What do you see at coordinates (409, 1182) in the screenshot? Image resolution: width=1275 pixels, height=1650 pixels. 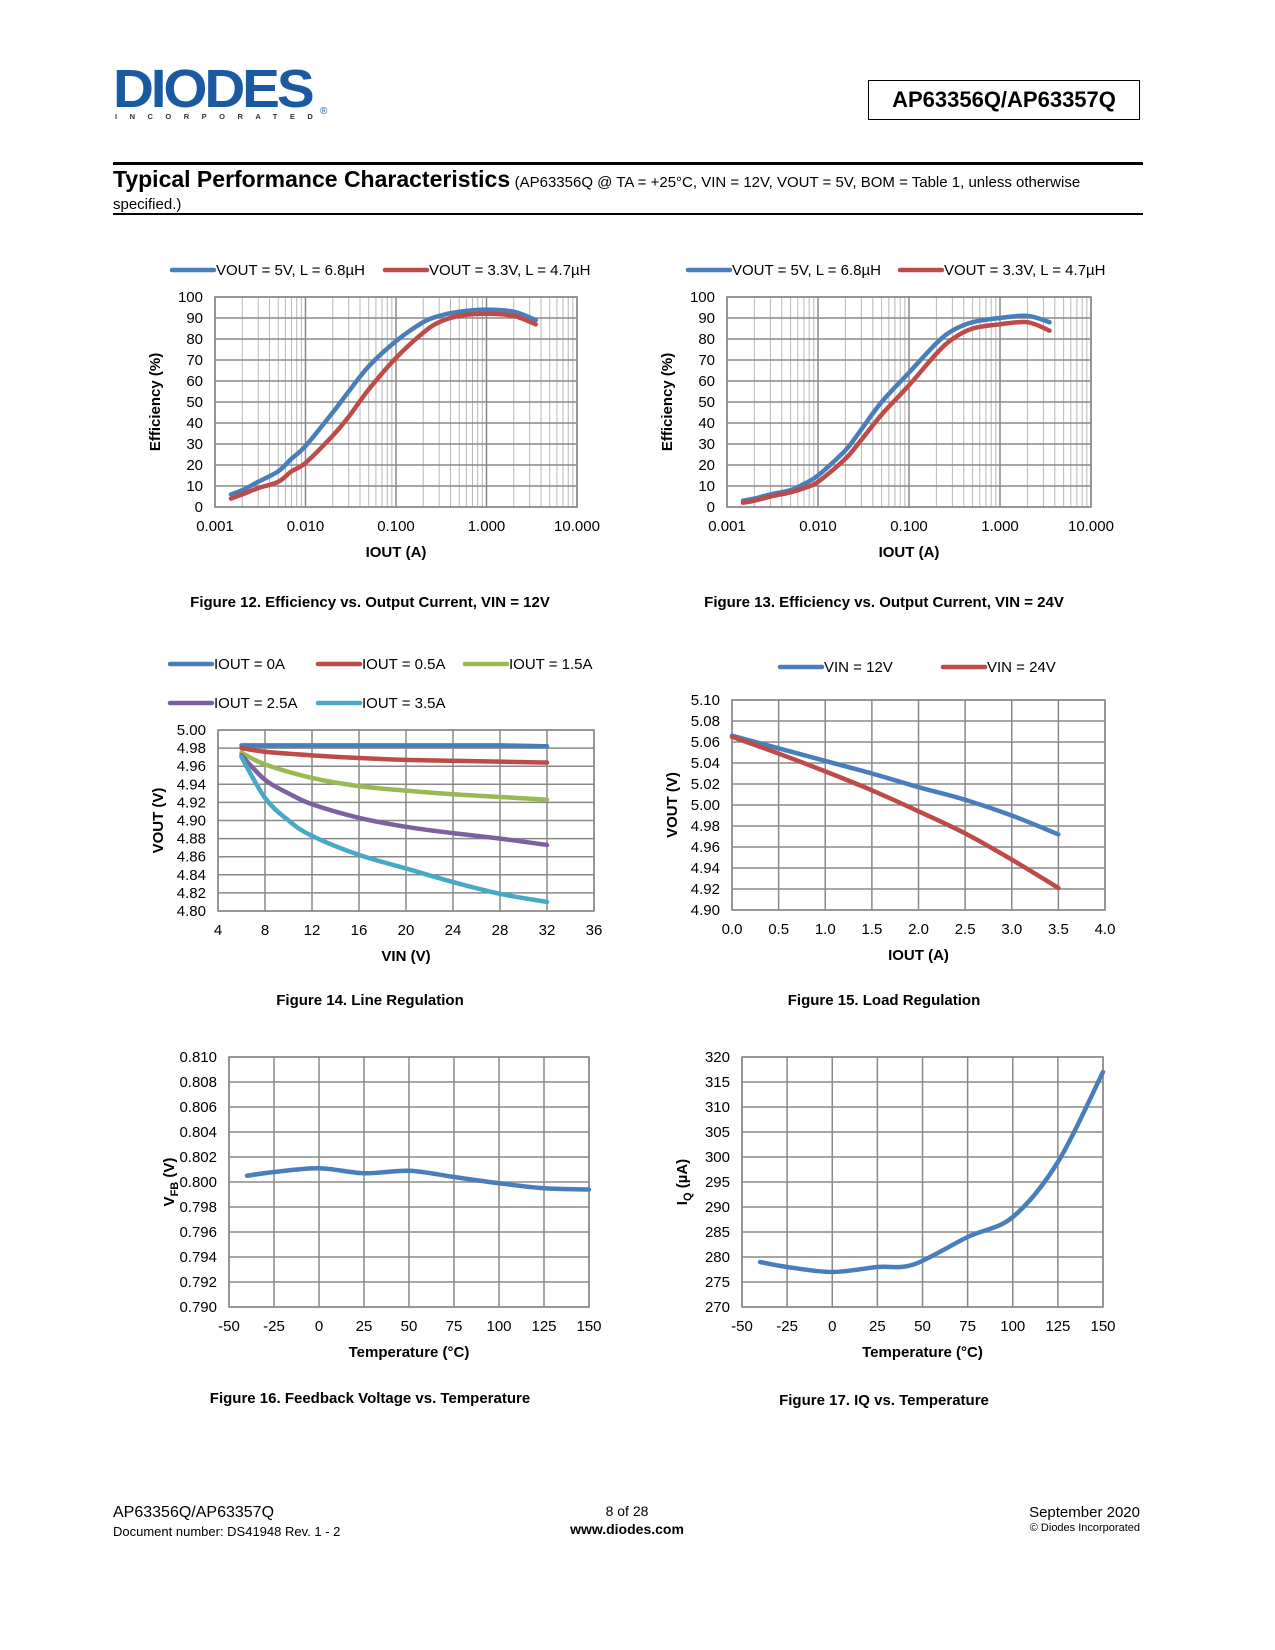 I see `fig16-grid` at bounding box center [409, 1182].